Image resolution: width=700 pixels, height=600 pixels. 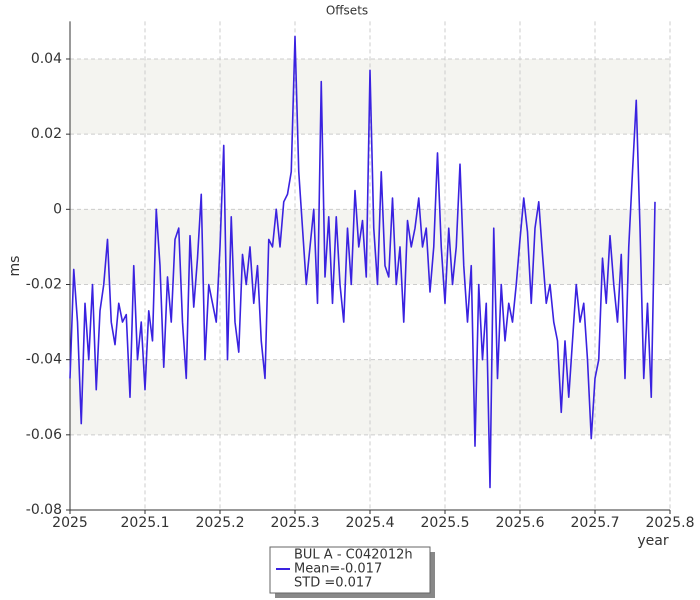 I want to click on y-tick-label: -0.02, so click(x=44, y=284).